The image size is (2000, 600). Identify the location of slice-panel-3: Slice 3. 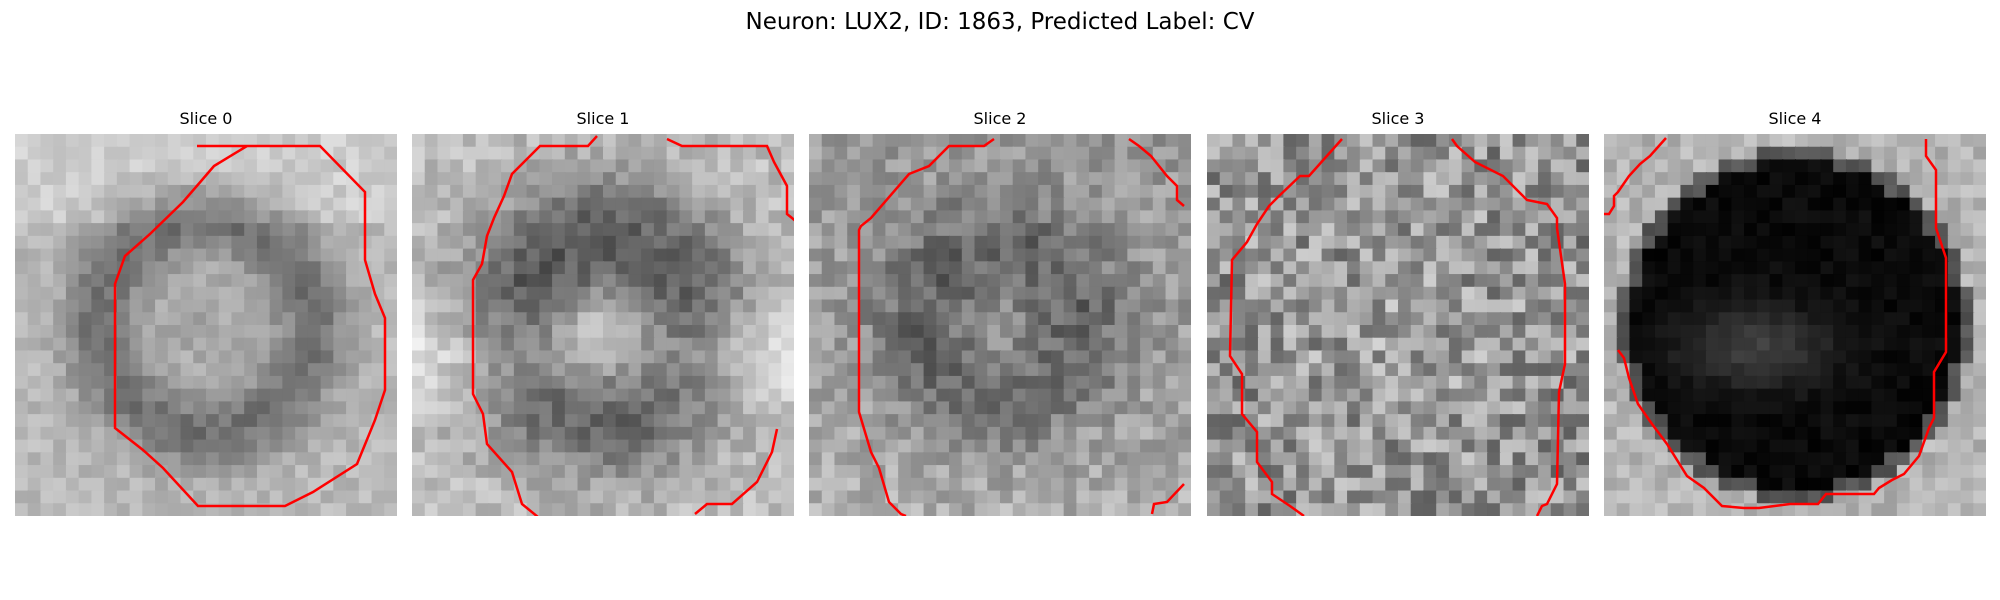
(1398, 313).